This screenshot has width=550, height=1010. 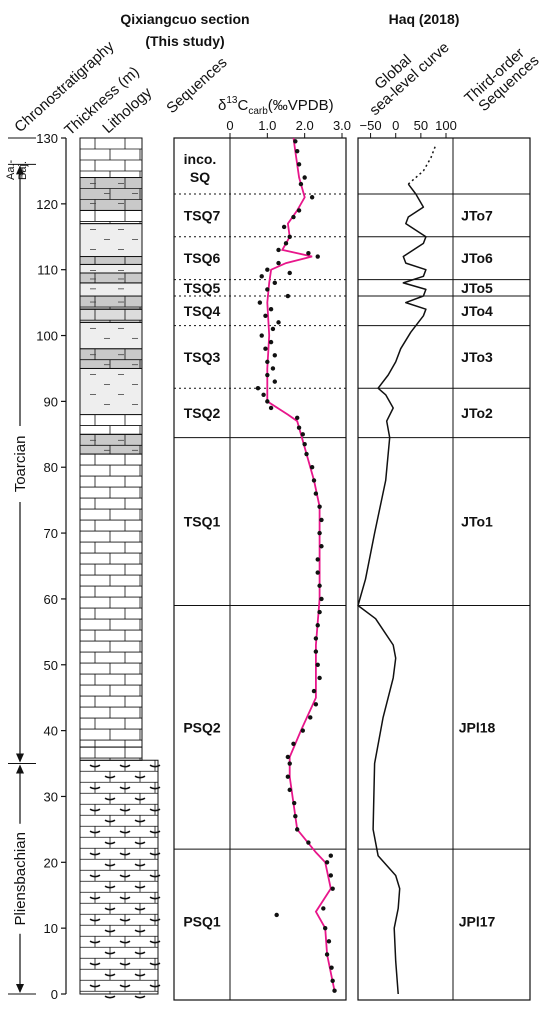 I want to click on sequence-label-3: TSQ5, so click(x=202, y=288).